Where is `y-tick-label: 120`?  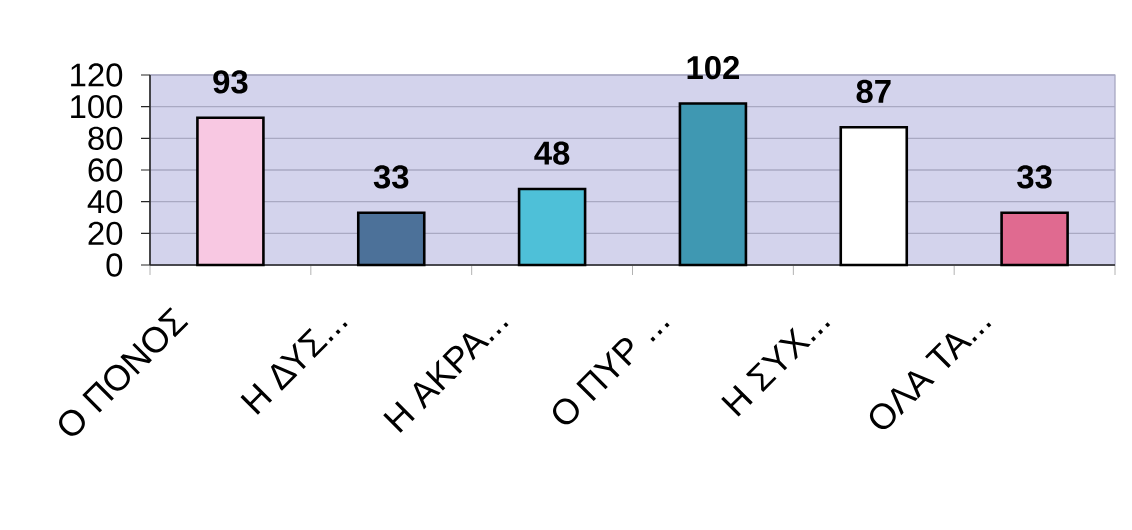
y-tick-label: 120 is located at coordinates (97, 75).